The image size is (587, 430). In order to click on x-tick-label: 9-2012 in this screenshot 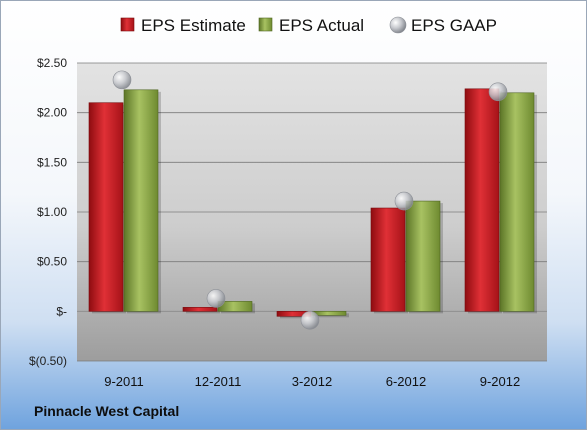, I will do `click(500, 381)`.